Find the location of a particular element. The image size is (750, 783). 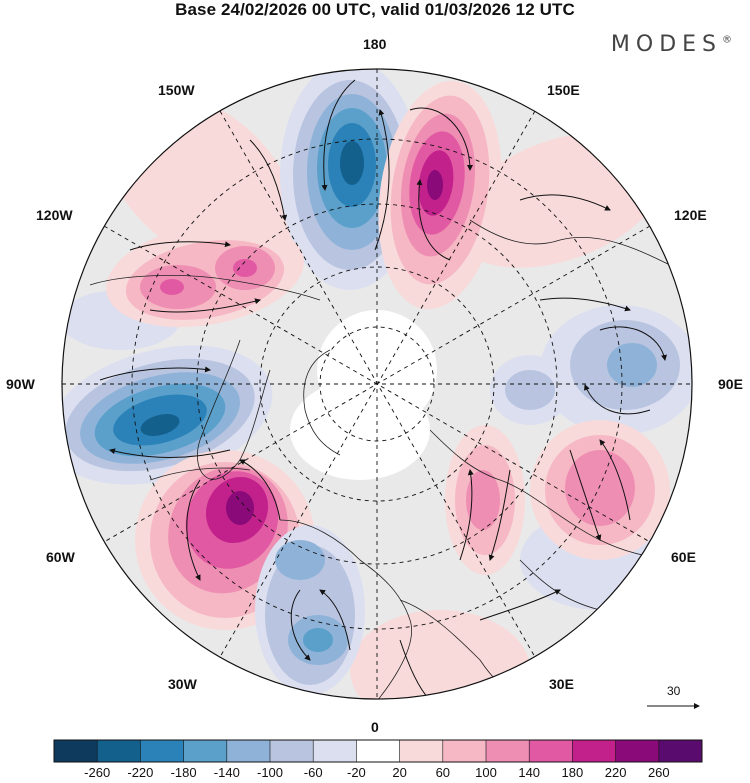

colorbar-tick-label: -100 is located at coordinates (270, 772).